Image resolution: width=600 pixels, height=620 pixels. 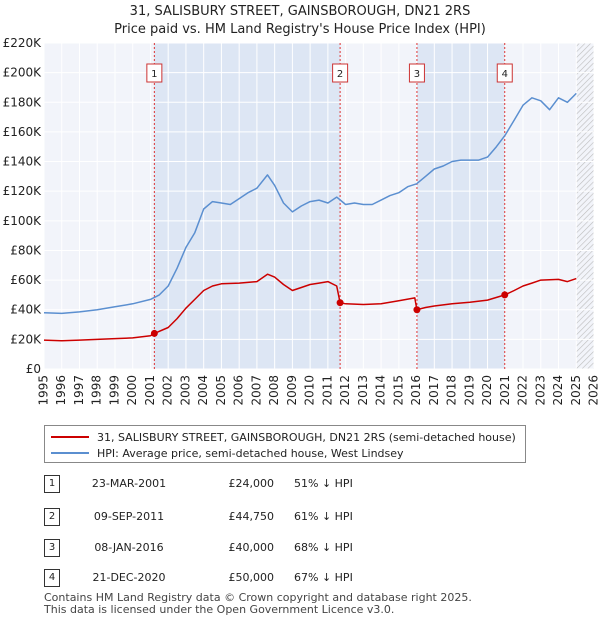 What do you see at coordinates (523, 390) in the screenshot?
I see `x-tick-label: 2022` at bounding box center [523, 390].